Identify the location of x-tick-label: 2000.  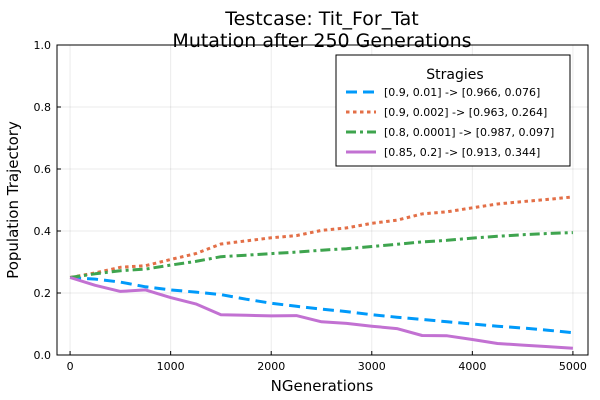
(271, 366).